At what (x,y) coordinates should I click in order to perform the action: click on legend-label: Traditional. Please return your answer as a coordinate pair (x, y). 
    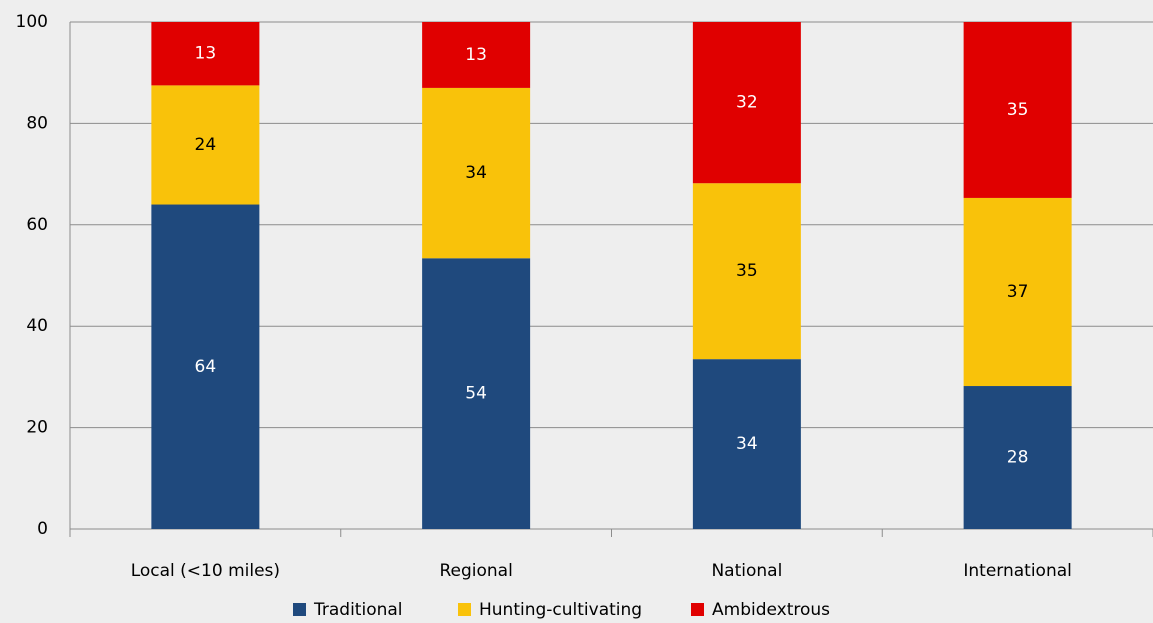
    Looking at the image, I should click on (358, 610).